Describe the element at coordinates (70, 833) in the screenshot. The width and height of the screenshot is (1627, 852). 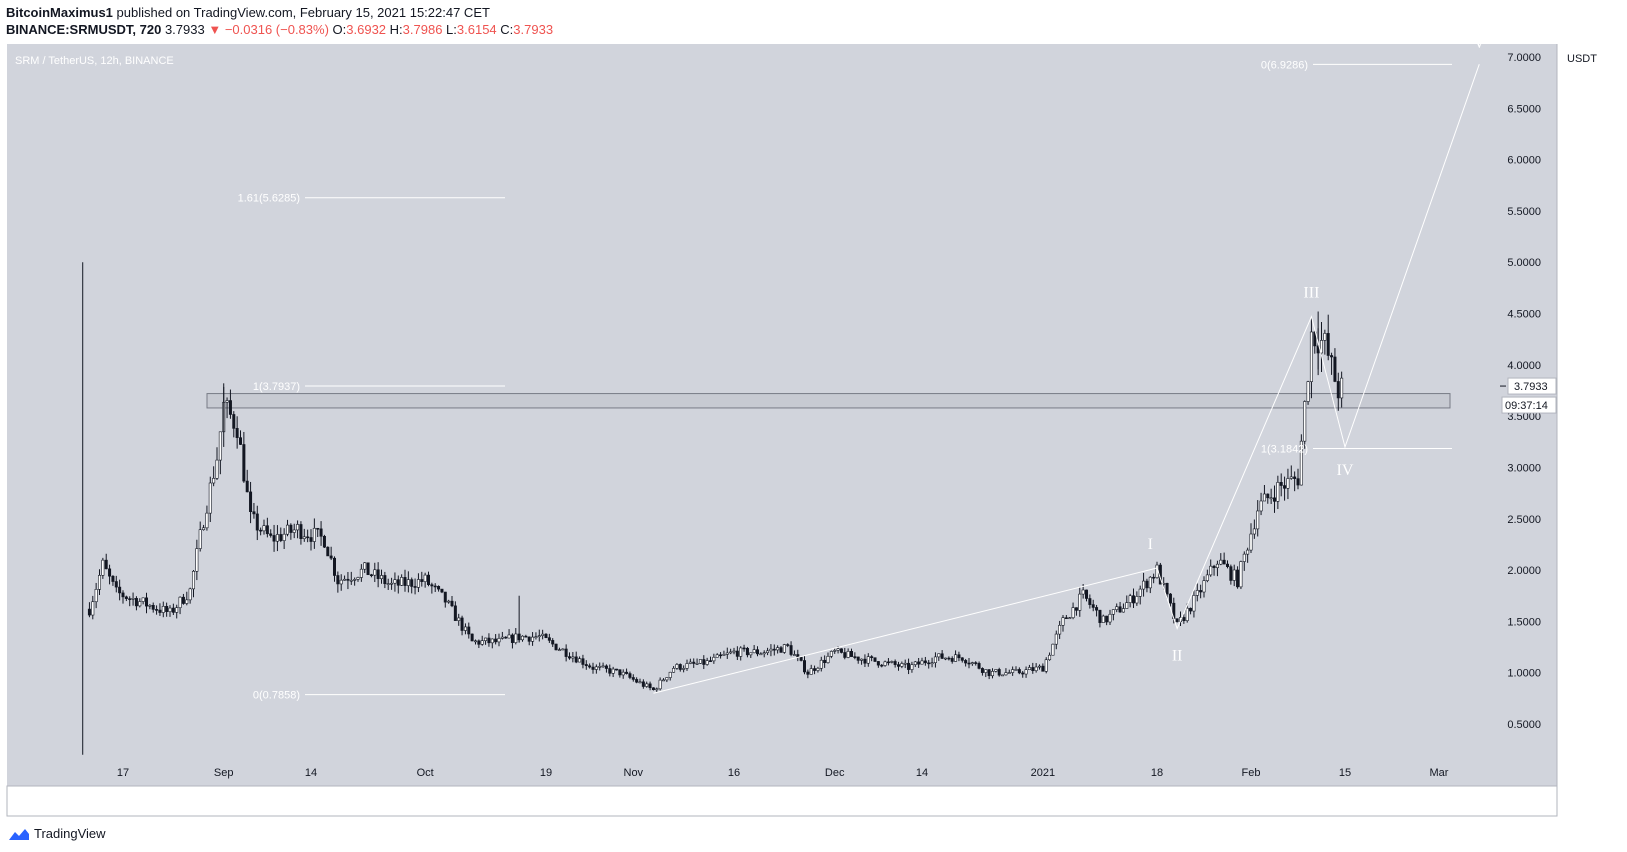
I see `footer-brand: TradingView` at that location.